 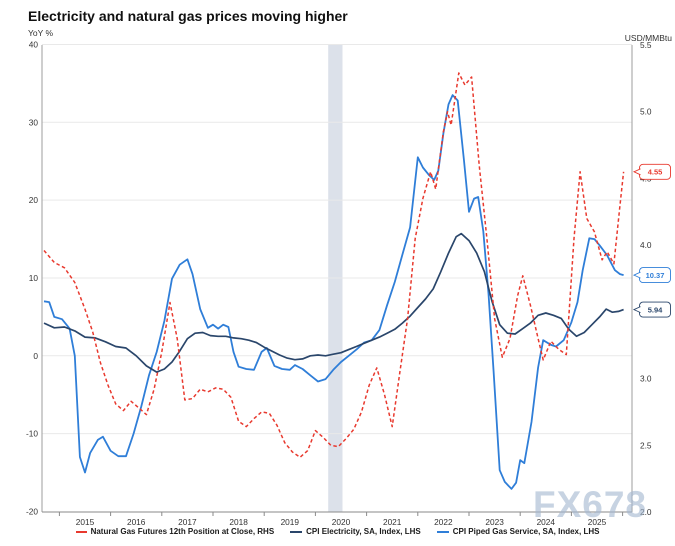 I want to click on callout-piped-gas-value: 10.37, so click(x=655, y=275).